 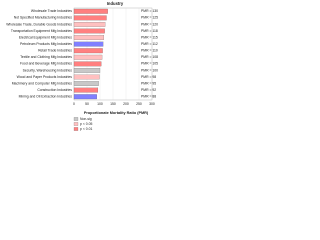 What do you see at coordinates (148, 83) in the screenshot?
I see `value-label: PMR = 95` at bounding box center [148, 83].